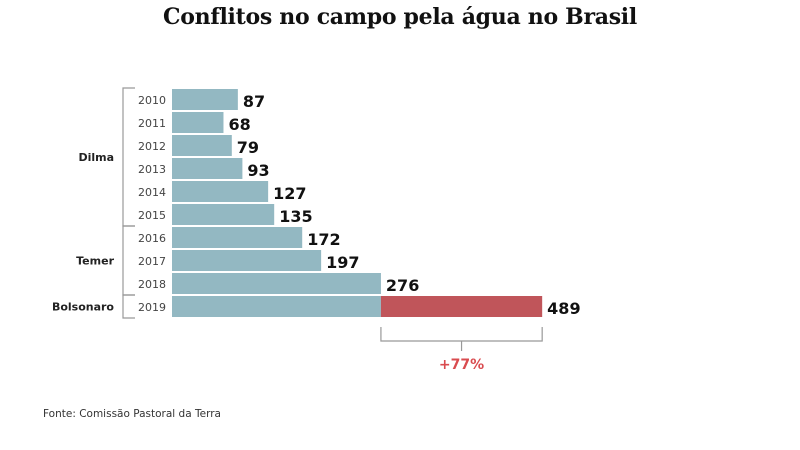 The image size is (800, 450). What do you see at coordinates (152, 169) in the screenshot?
I see `year-label-2013: 2013` at bounding box center [152, 169].